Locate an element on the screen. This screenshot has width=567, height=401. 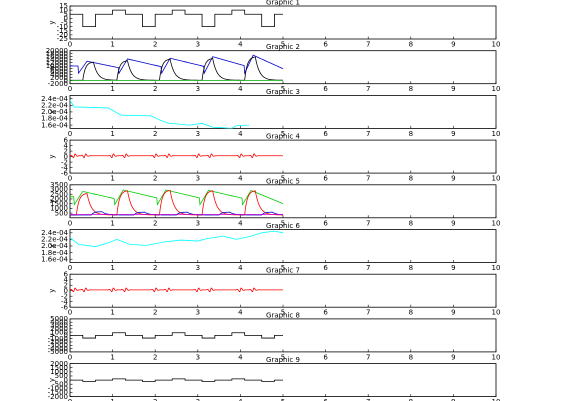
y-tick-label: -4000 is located at coordinates (58, 349).